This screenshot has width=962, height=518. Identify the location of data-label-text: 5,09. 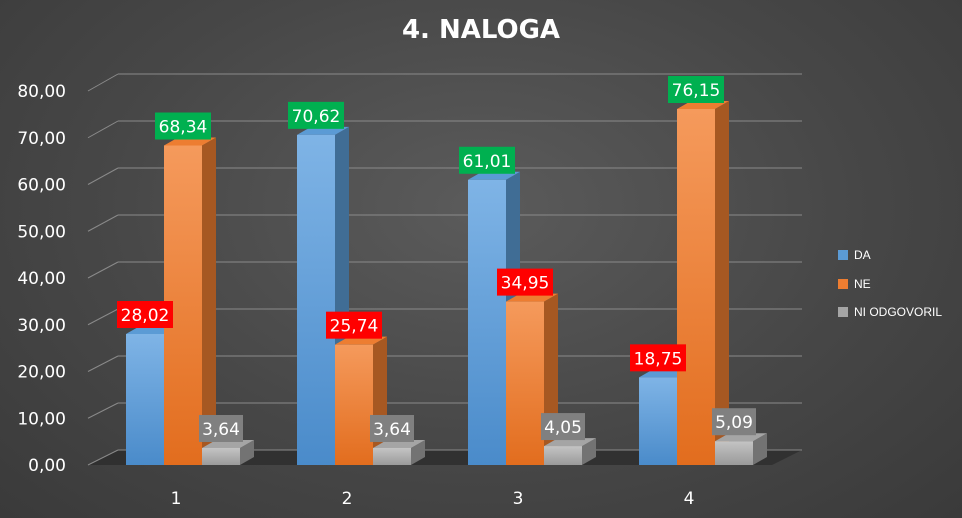
(734, 423).